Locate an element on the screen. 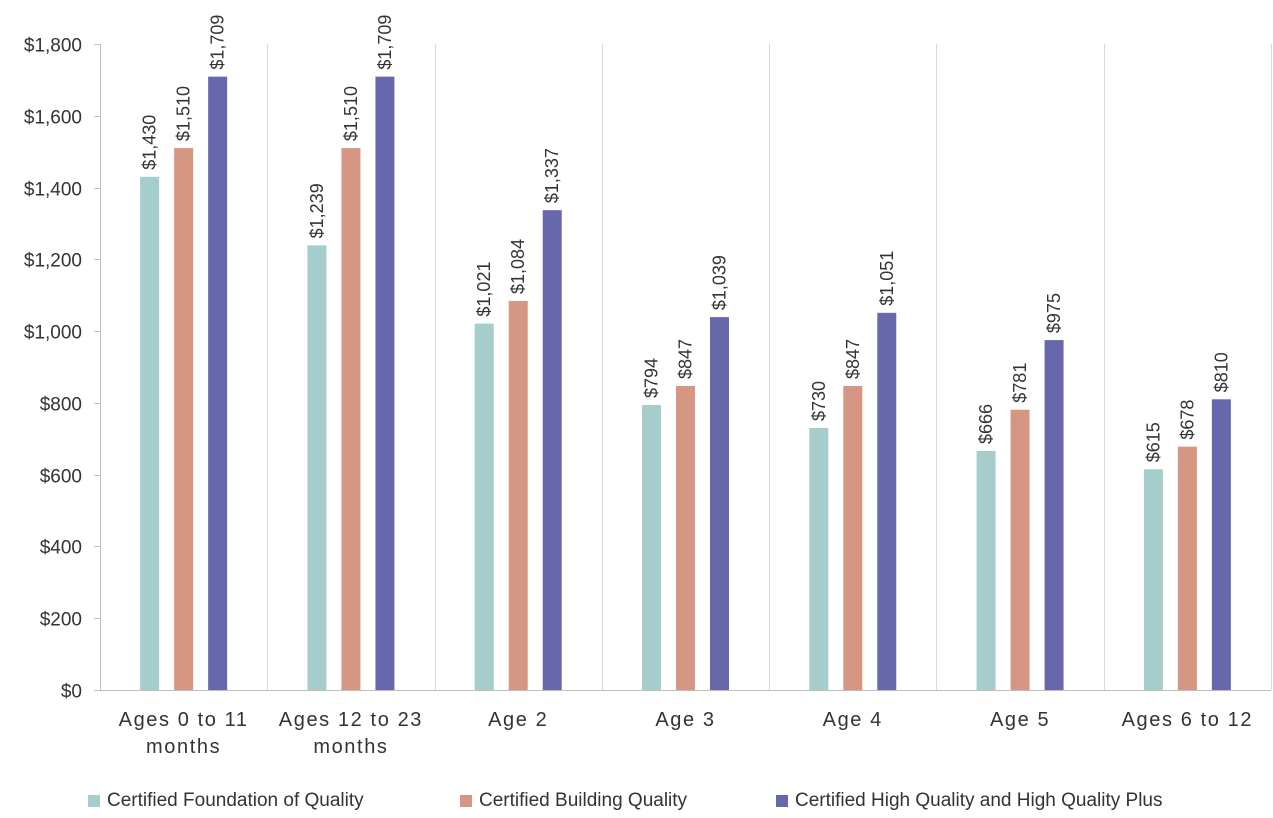 The width and height of the screenshot is (1273, 818). data-label: $1,039 is located at coordinates (720, 282).